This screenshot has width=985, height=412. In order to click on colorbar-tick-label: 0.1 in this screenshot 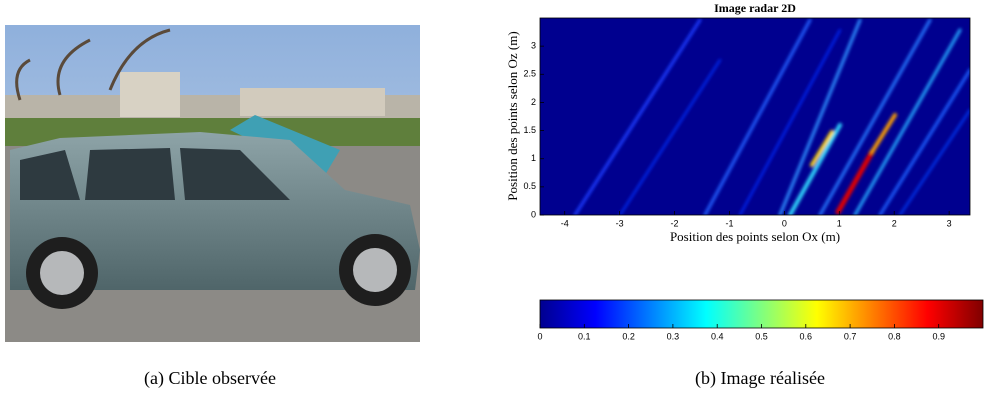, I will do `click(584, 336)`.